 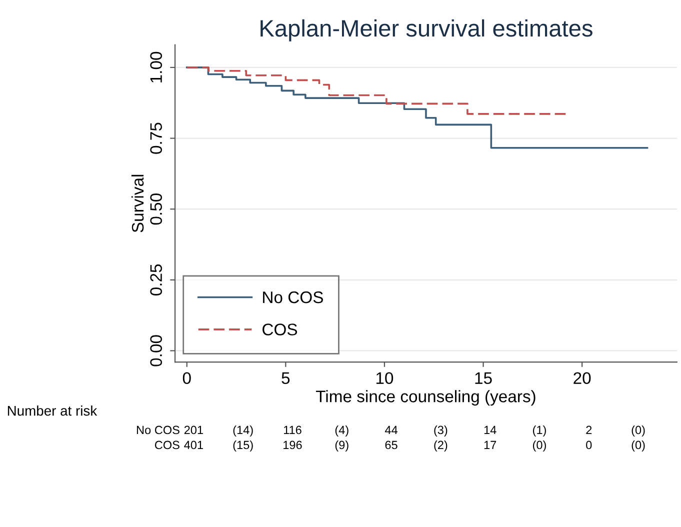 What do you see at coordinates (156, 209) in the screenshot?
I see `y-tick-label: 0.50` at bounding box center [156, 209].